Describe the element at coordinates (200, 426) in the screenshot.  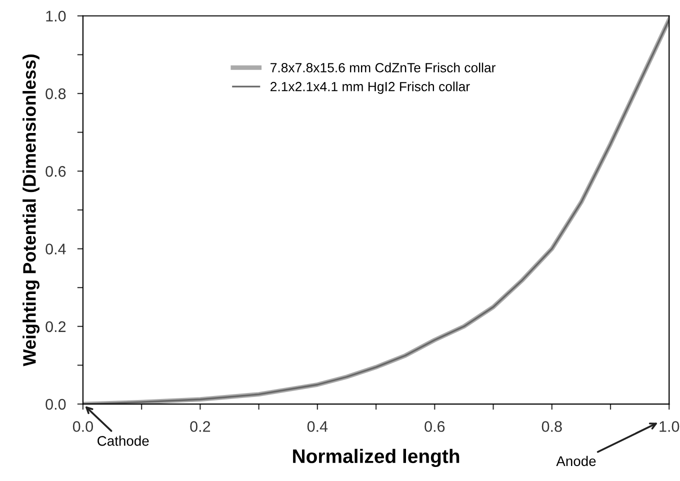
I see `x-tick-label: 0.2` at that location.